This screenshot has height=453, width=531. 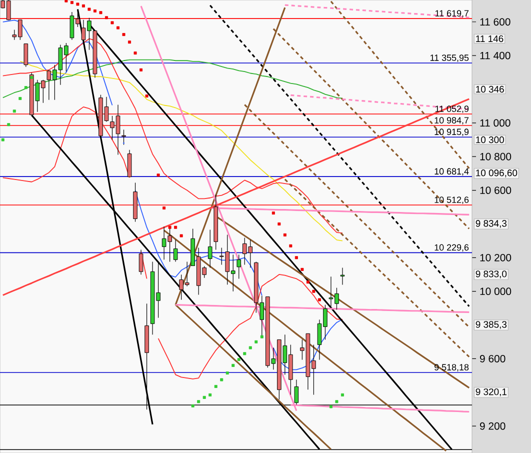 What do you see at coordinates (493, 426) in the screenshot?
I see `y-tick-label: 9 200` at bounding box center [493, 426].